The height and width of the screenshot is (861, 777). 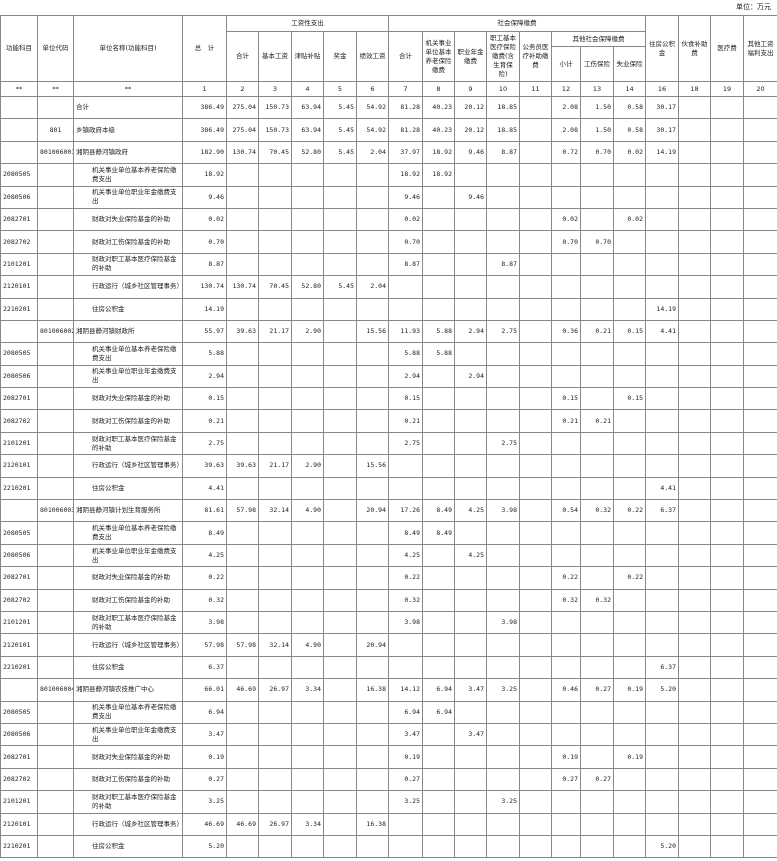 What do you see at coordinates (128, 376) in the screenshot?
I see `unit-name-cell: 机关事业单位职业年金缴费支出` at bounding box center [128, 376].